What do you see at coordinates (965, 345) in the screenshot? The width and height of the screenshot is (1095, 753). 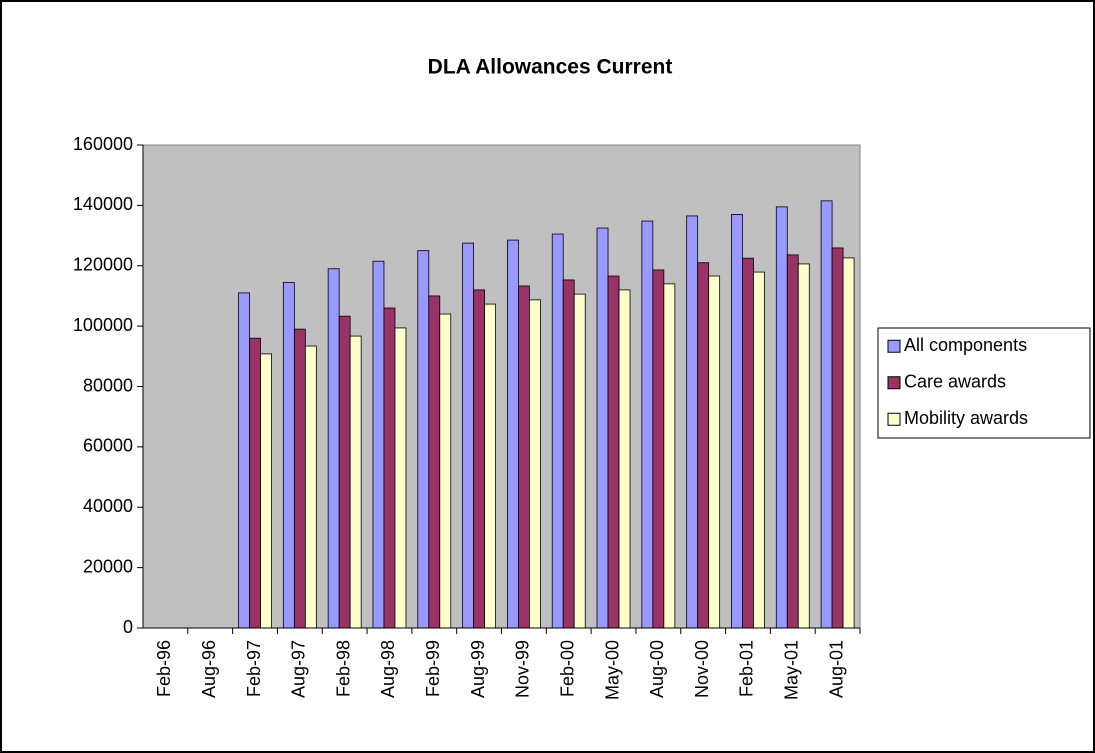 I see `legend-label: All components` at bounding box center [965, 345].